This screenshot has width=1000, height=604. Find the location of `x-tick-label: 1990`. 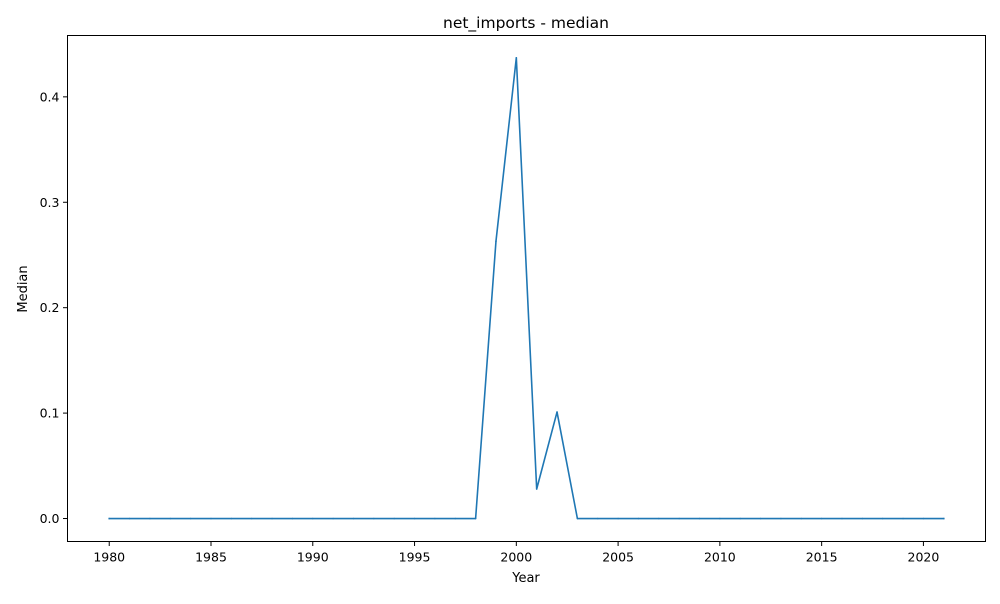

x-tick-label: 1990 is located at coordinates (313, 557).